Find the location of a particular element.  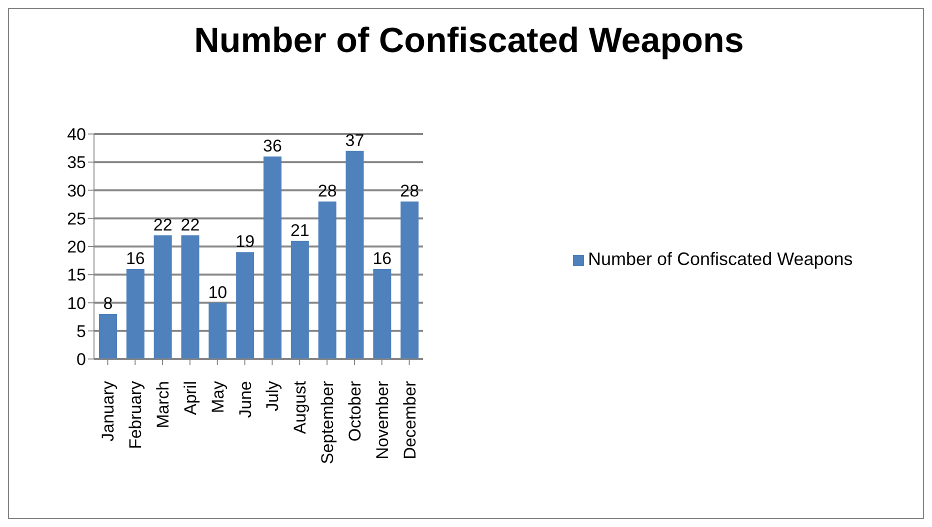

y-tick-label: 0 is located at coordinates (81, 360).